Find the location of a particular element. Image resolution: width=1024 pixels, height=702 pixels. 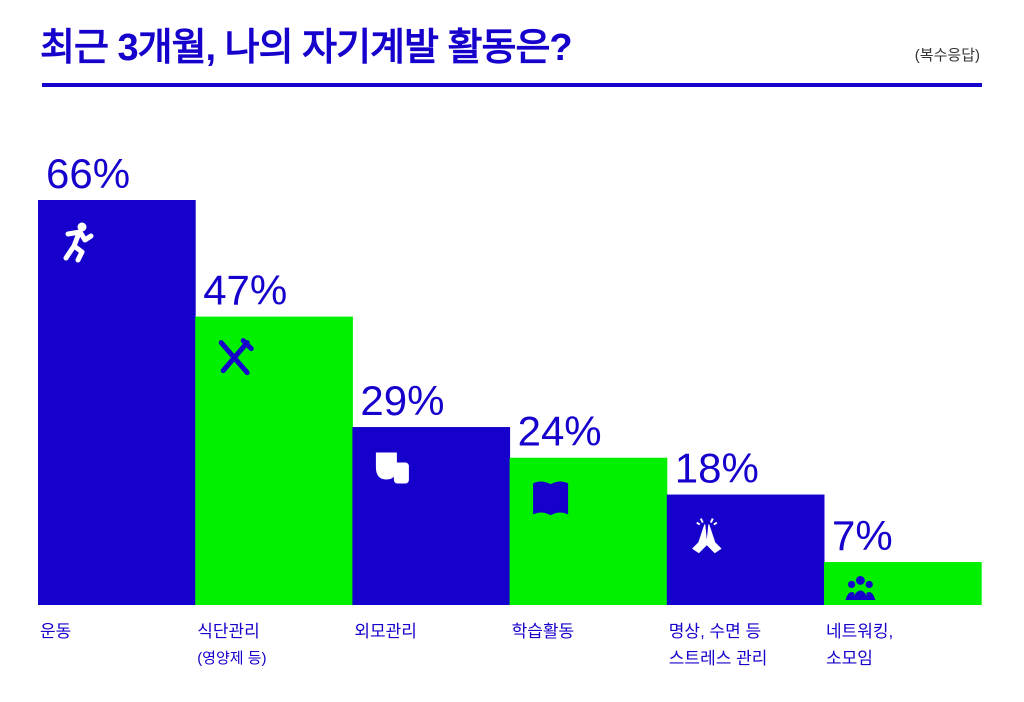

category-name: 운동 is located at coordinates (56, 631).